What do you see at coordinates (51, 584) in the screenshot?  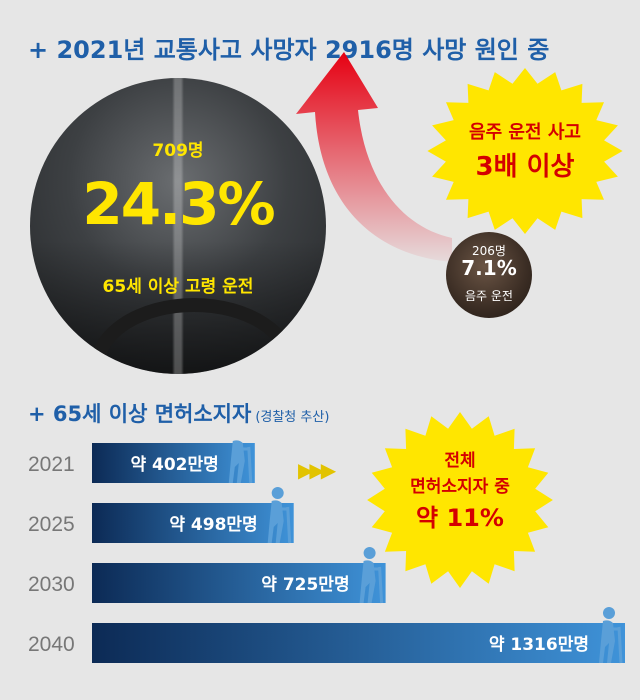 I see `year-tick-label: 2030` at bounding box center [51, 584].